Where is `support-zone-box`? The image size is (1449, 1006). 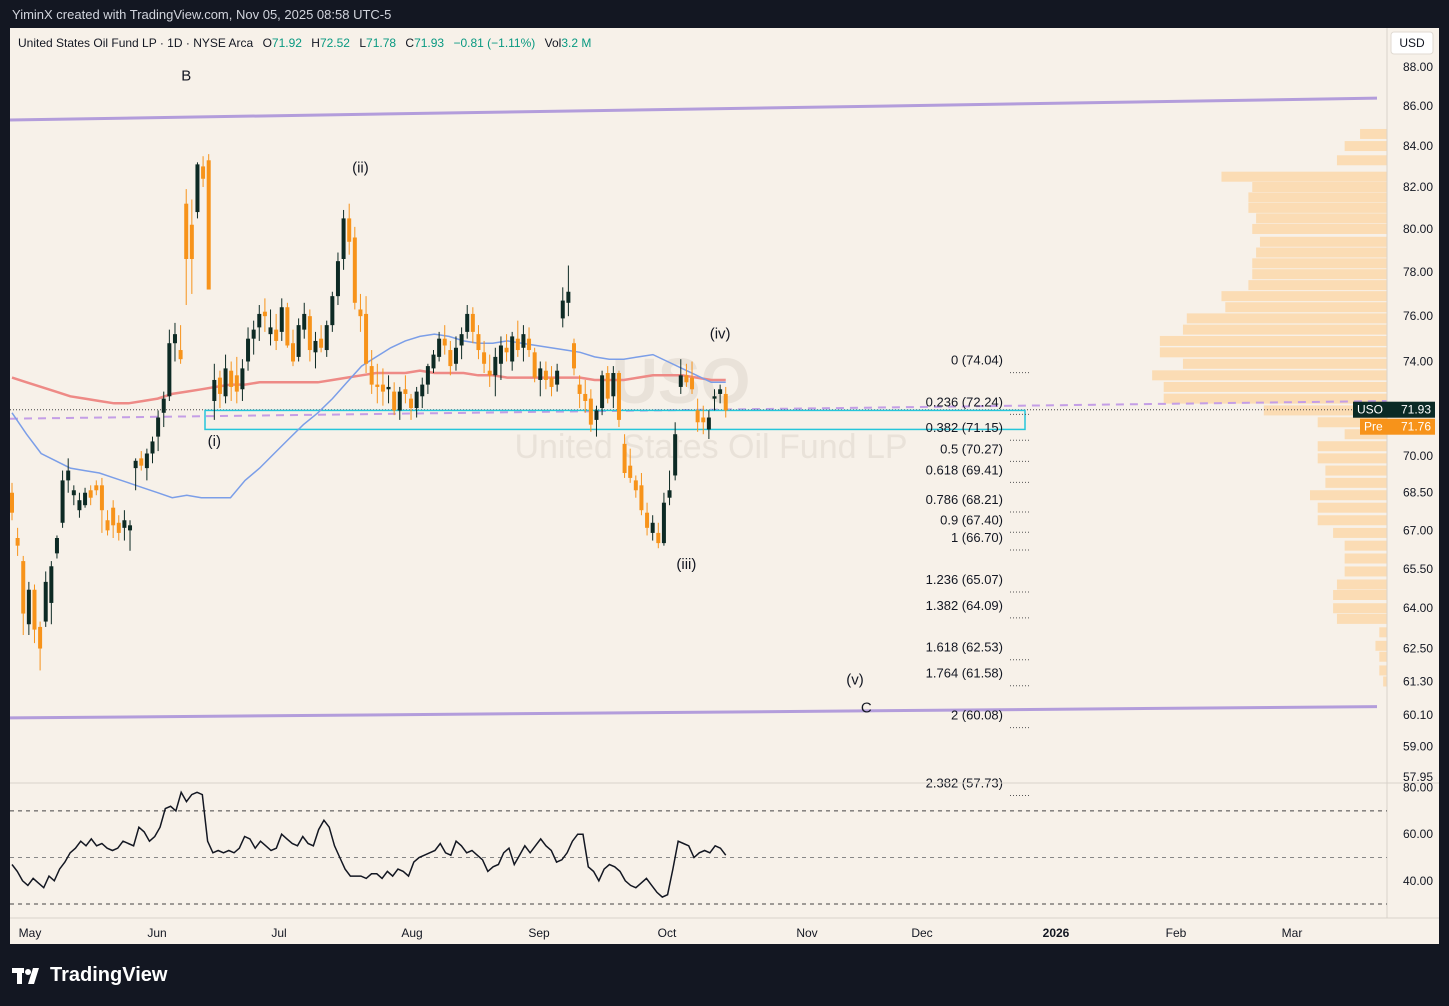
support-zone-box is located at coordinates (615, 420).